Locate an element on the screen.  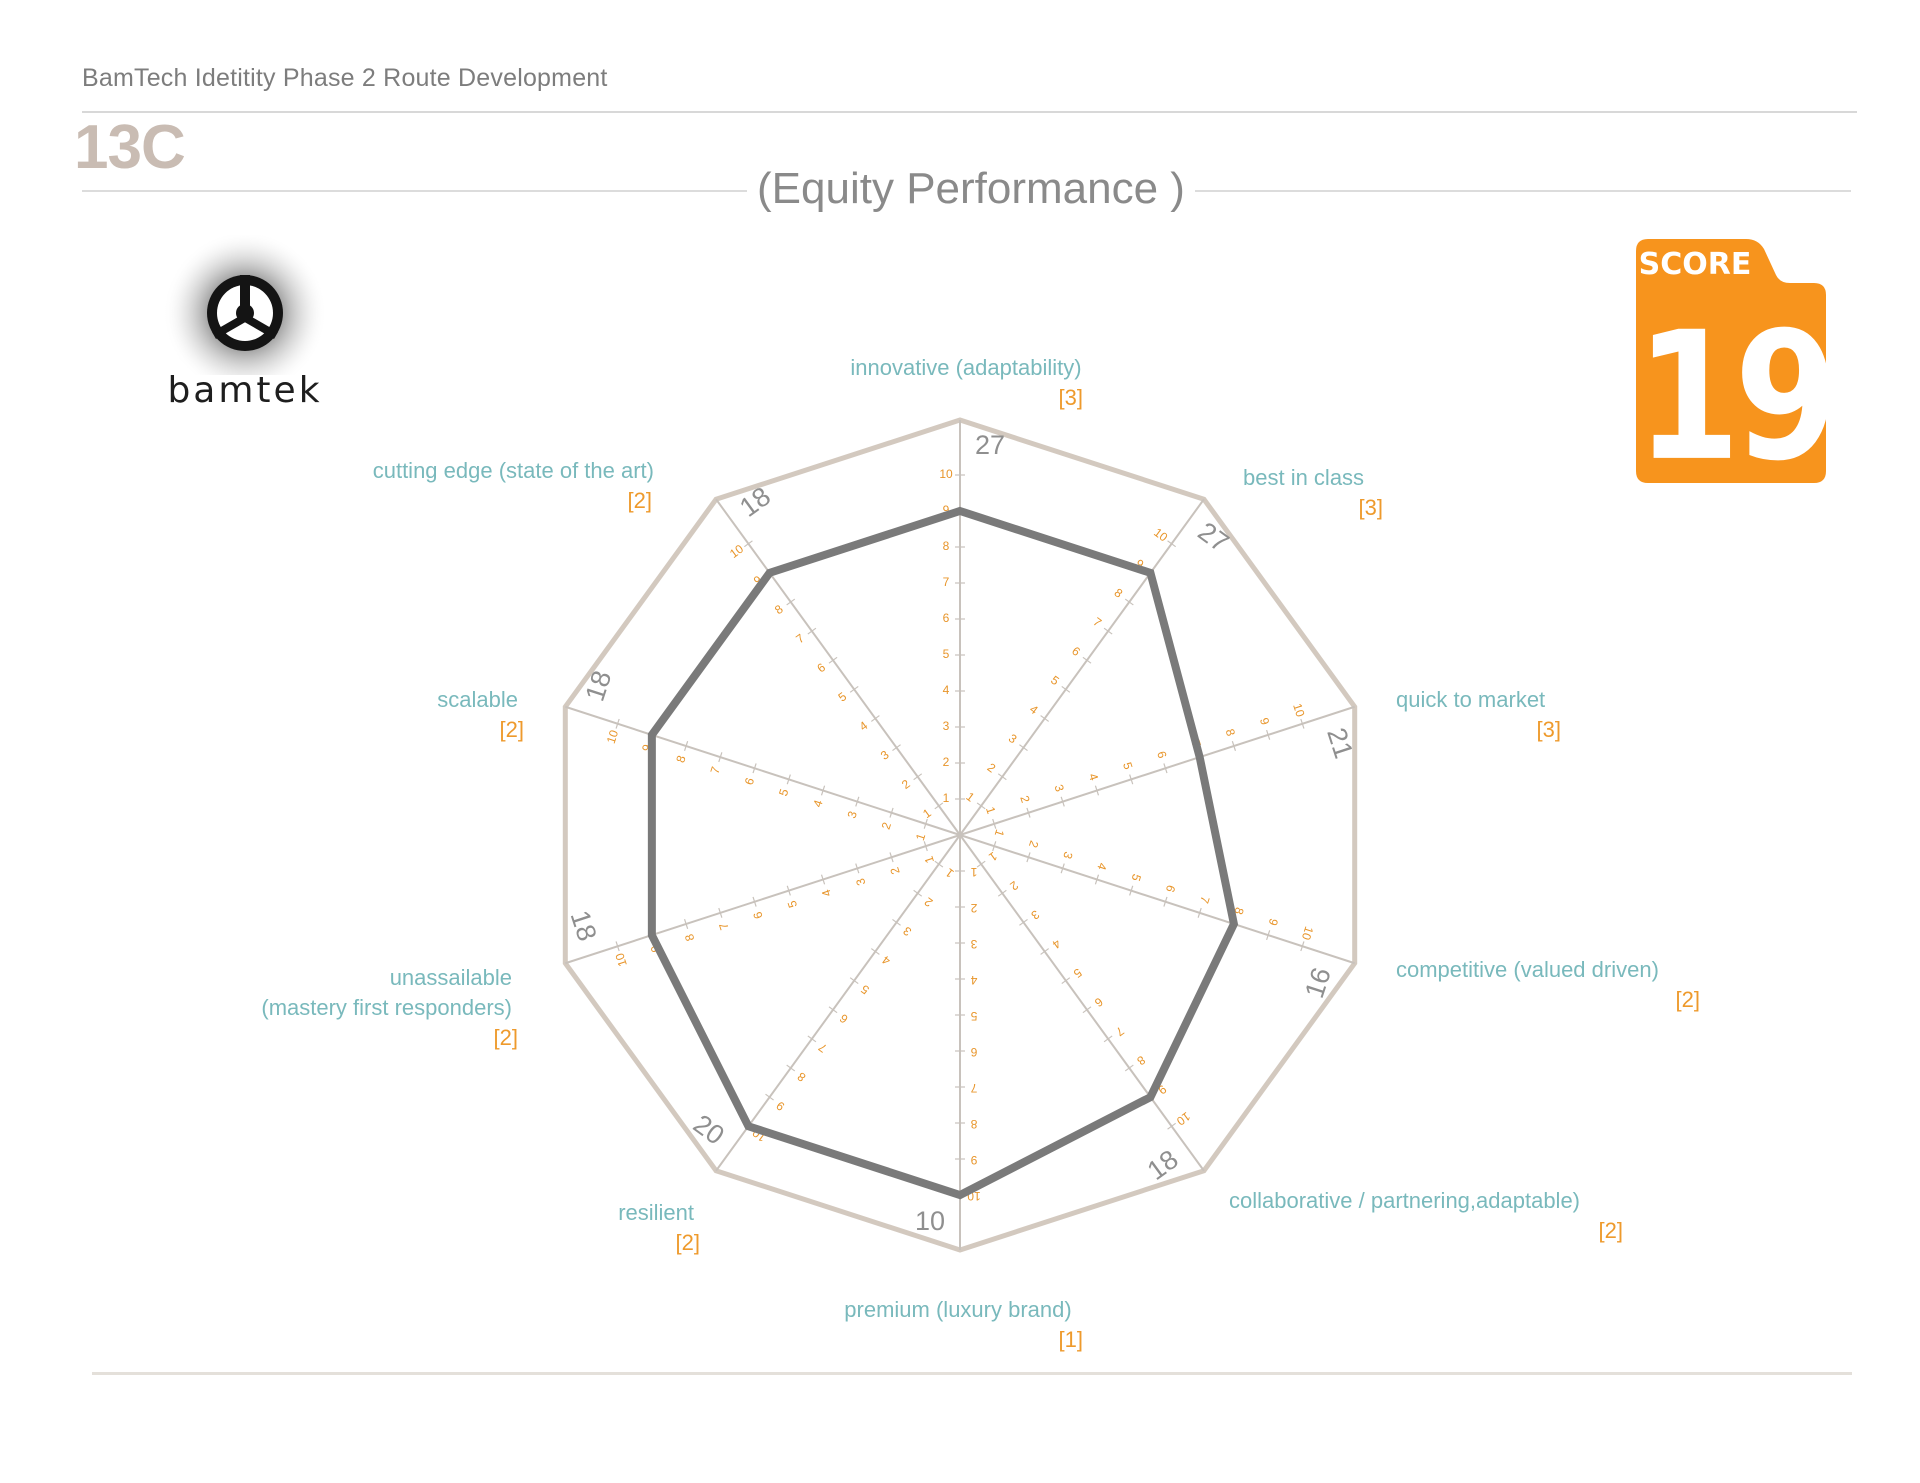
header-divider is located at coordinates (969, 112).